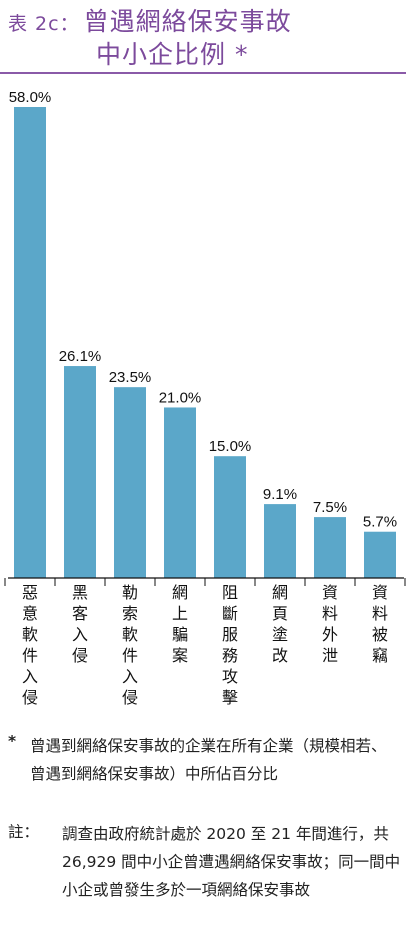 The width and height of the screenshot is (406, 935). What do you see at coordinates (330, 624) in the screenshot?
I see `category-label: 資料外泄` at bounding box center [330, 624].